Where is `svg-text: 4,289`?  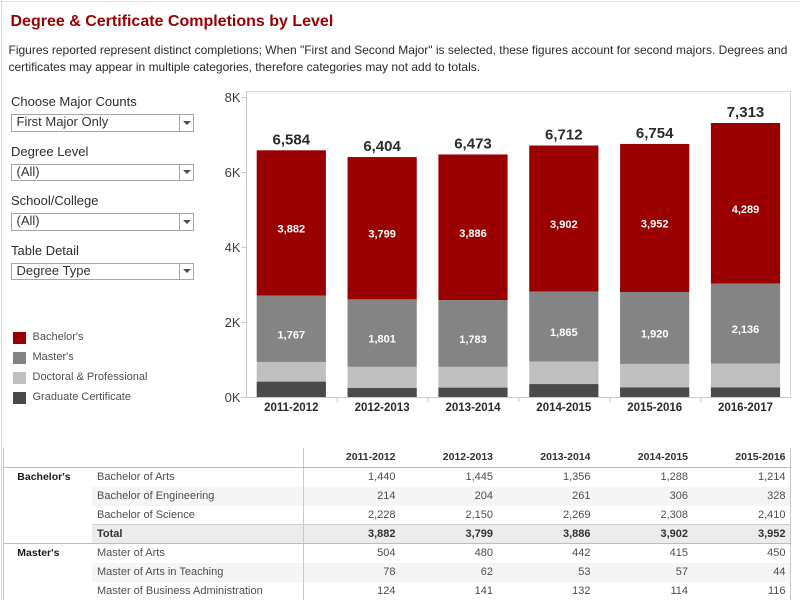 svg-text: 4,289 is located at coordinates (746, 210).